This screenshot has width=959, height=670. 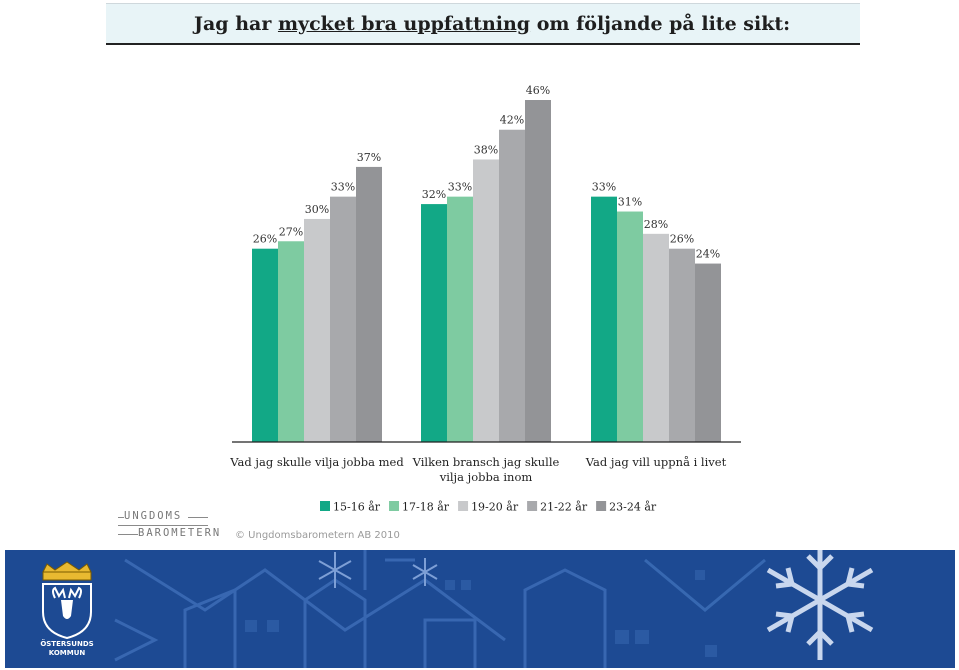 What do you see at coordinates (486, 149) in the screenshot?
I see `data-label-2-3: 38%` at bounding box center [486, 149].